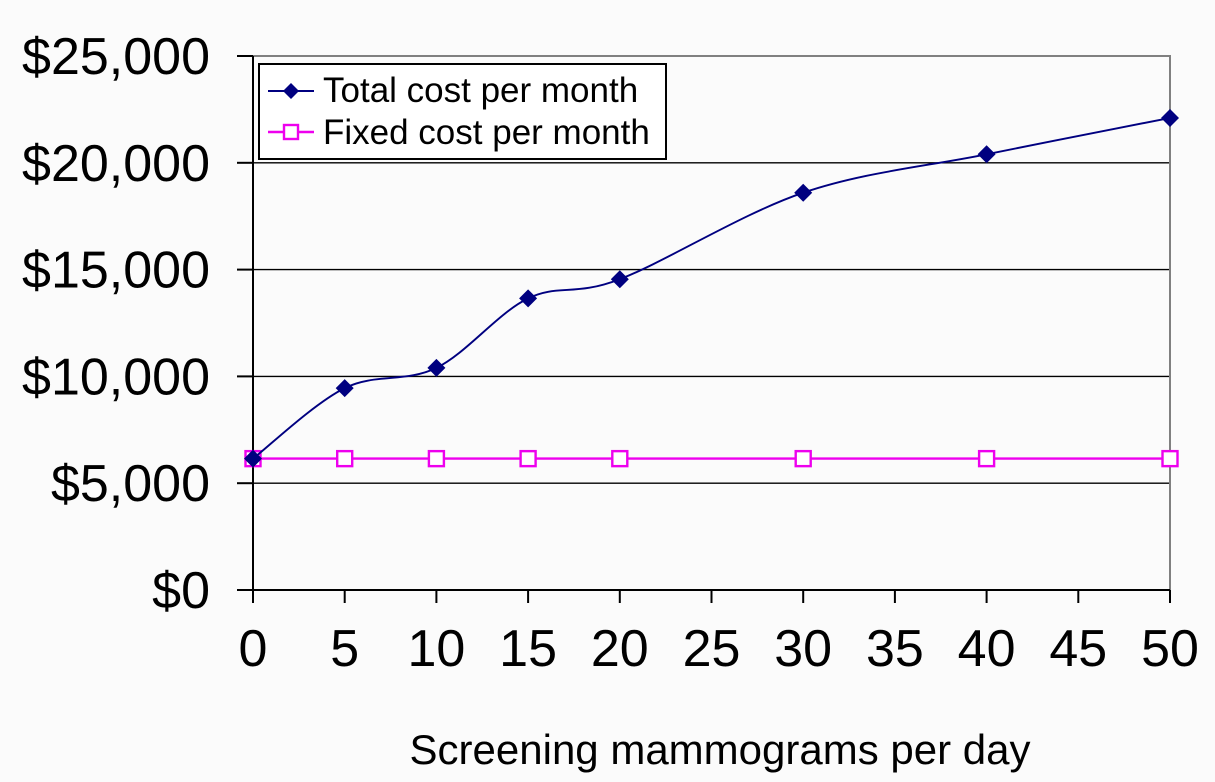 The image size is (1215, 782). What do you see at coordinates (486, 132) in the screenshot?
I see `legend-label-fixed-cost: Fixed cost per month` at bounding box center [486, 132].